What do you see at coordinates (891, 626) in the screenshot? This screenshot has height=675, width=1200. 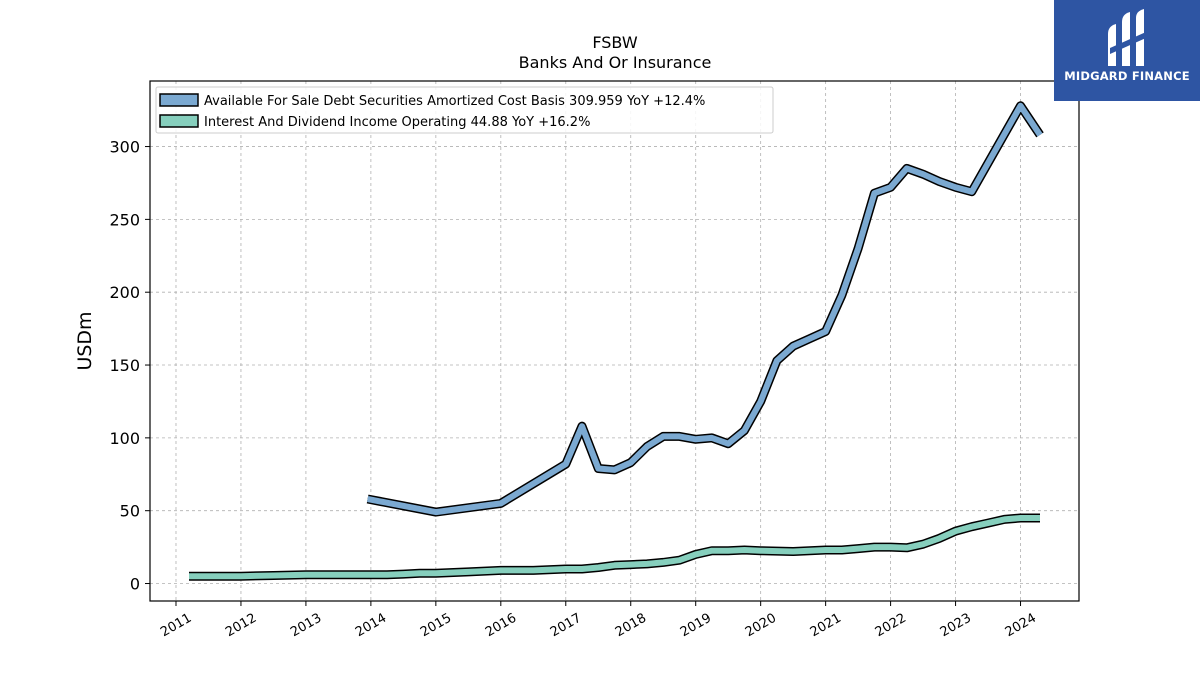 I see `x-tick-label: 2022` at bounding box center [891, 626].